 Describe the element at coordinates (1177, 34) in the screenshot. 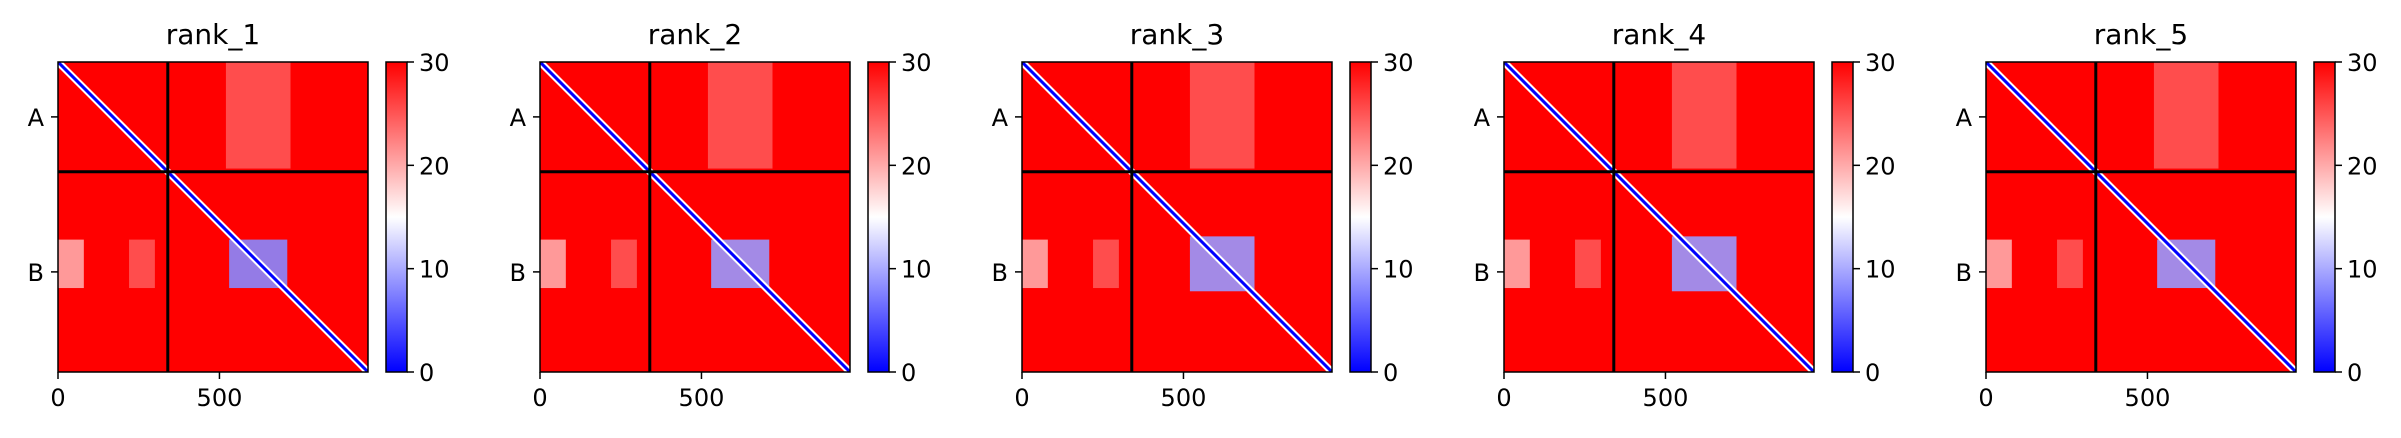

I see `panel-title: rank_3` at that location.